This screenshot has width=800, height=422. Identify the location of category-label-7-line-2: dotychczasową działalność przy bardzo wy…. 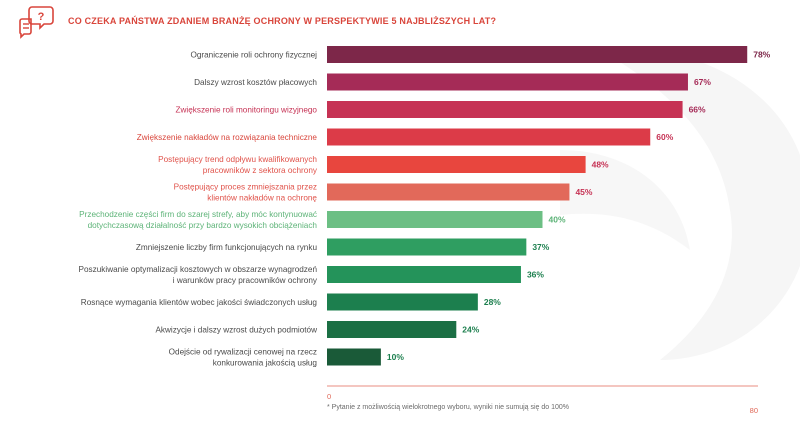
(203, 225).